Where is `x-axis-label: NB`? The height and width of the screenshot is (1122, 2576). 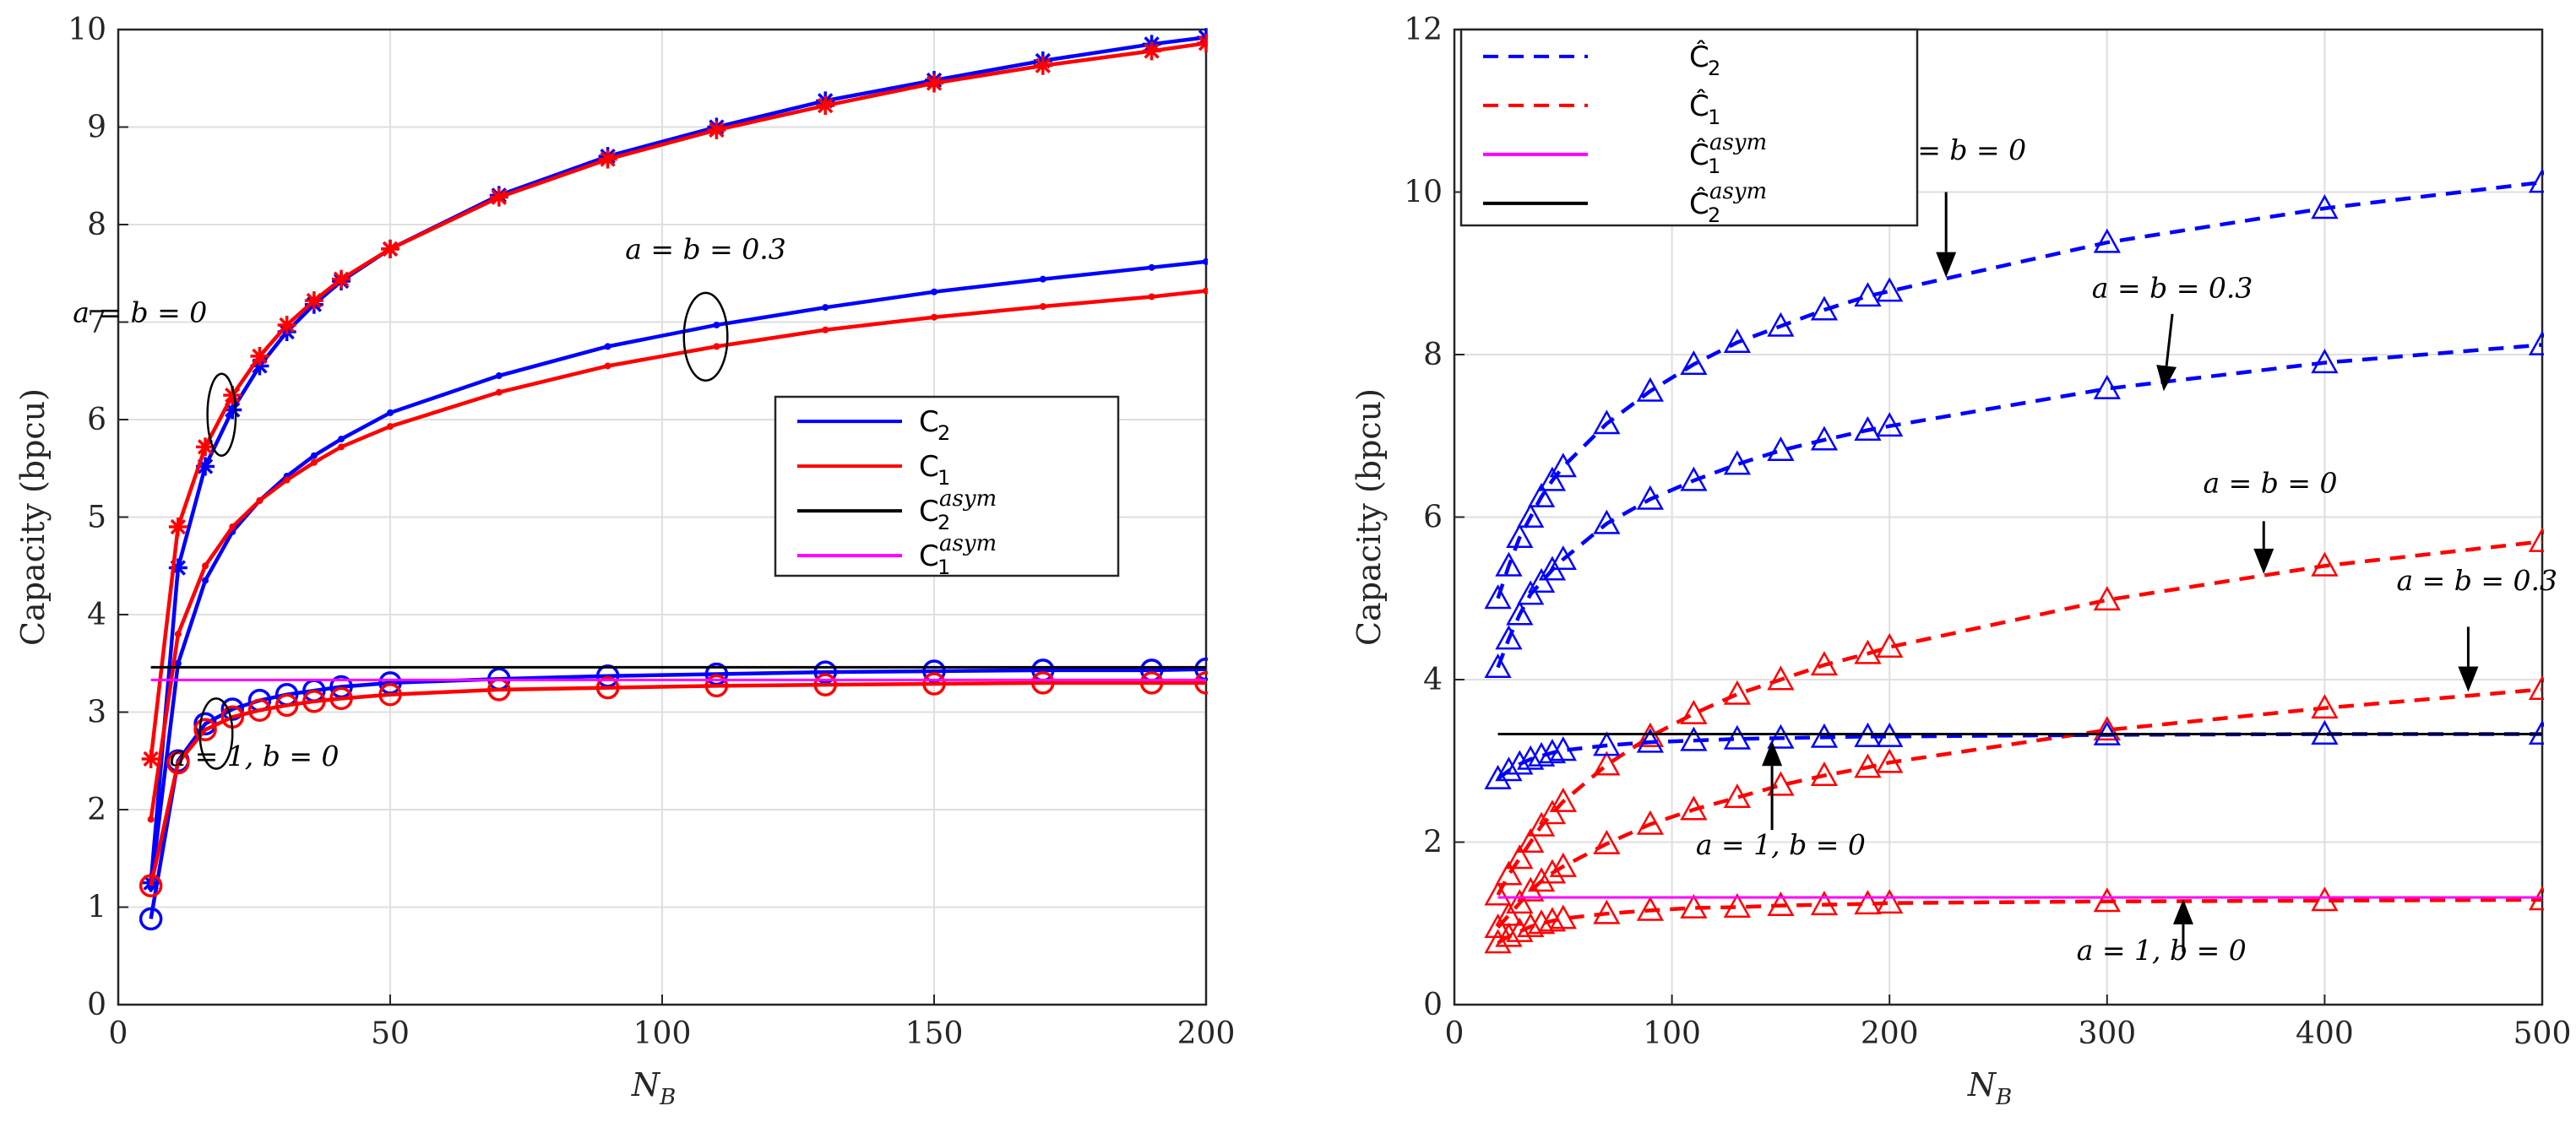 x-axis-label: NB is located at coordinates (1989, 1088).